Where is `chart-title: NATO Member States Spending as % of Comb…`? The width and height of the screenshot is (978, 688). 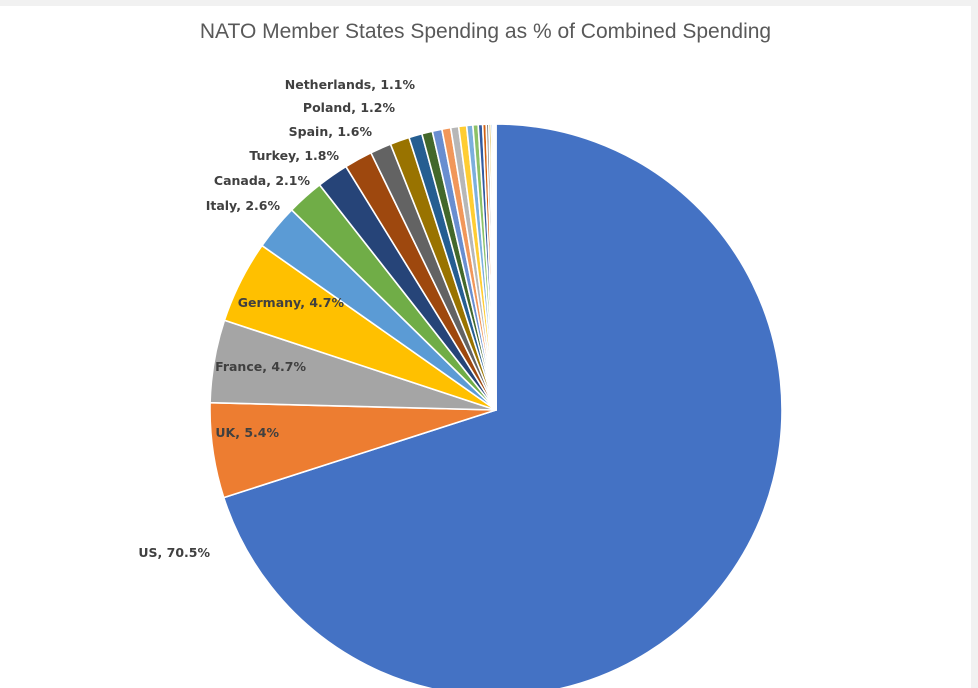
chart-title: NATO Member States Spending as % of Comb… is located at coordinates (485, 31).